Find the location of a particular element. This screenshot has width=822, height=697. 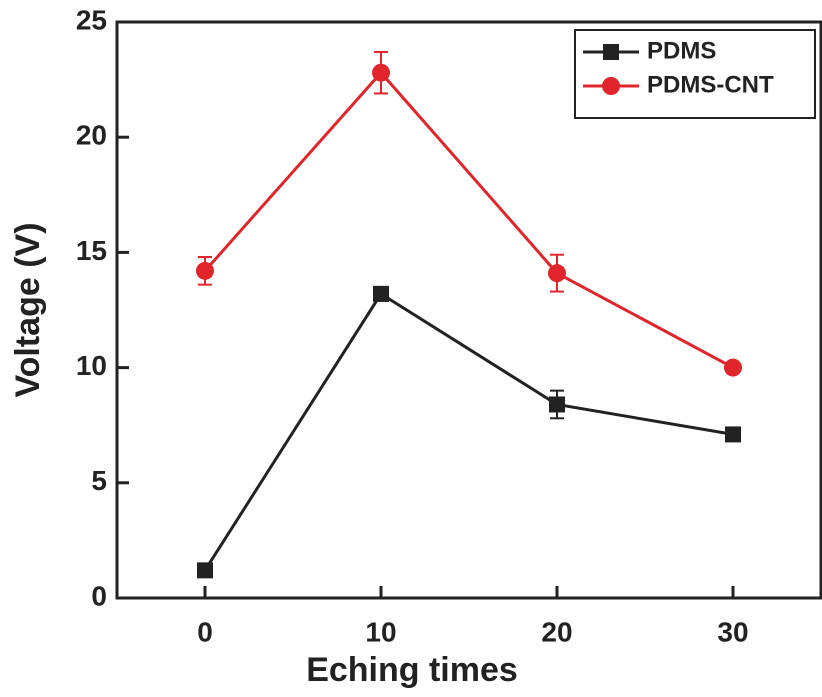

x-tick-label: 10 is located at coordinates (380, 631).